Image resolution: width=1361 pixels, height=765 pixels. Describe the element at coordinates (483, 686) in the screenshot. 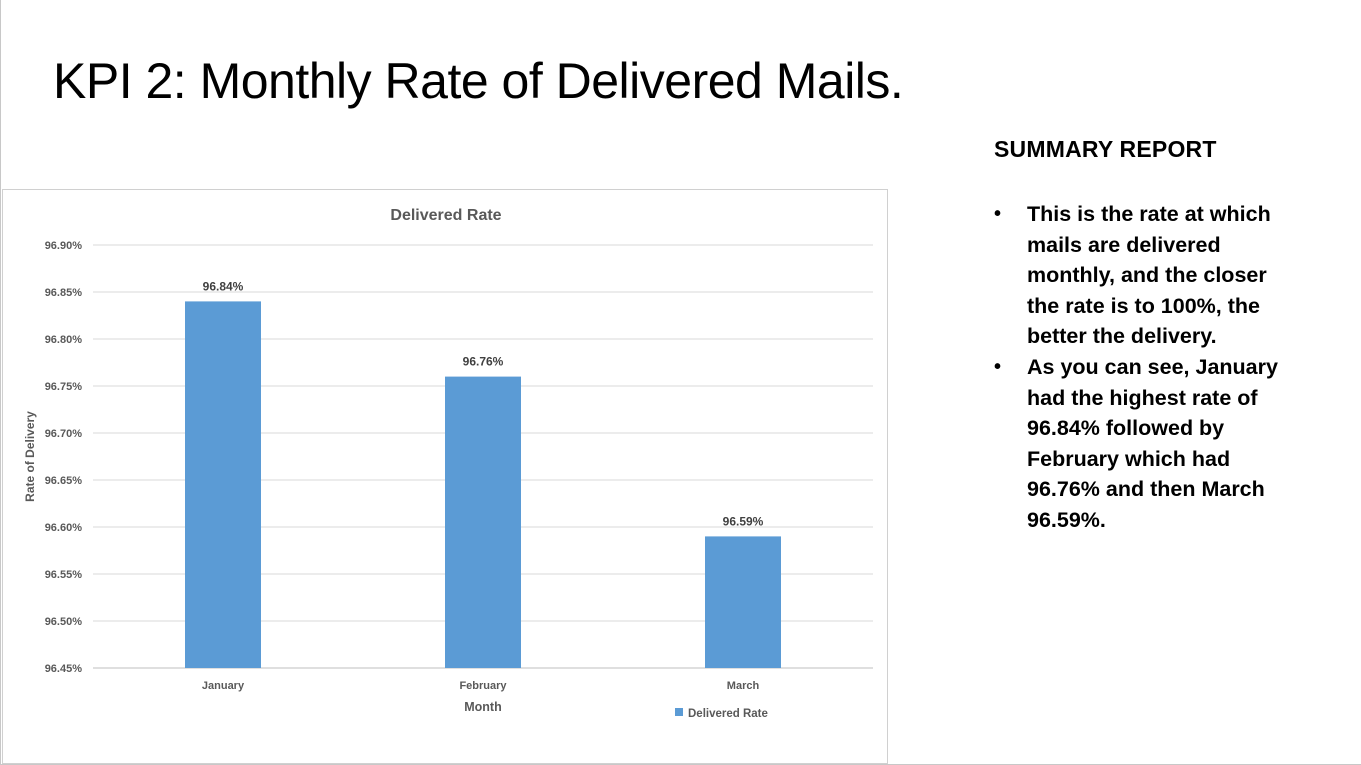

I see `x-tick-label: February` at that location.